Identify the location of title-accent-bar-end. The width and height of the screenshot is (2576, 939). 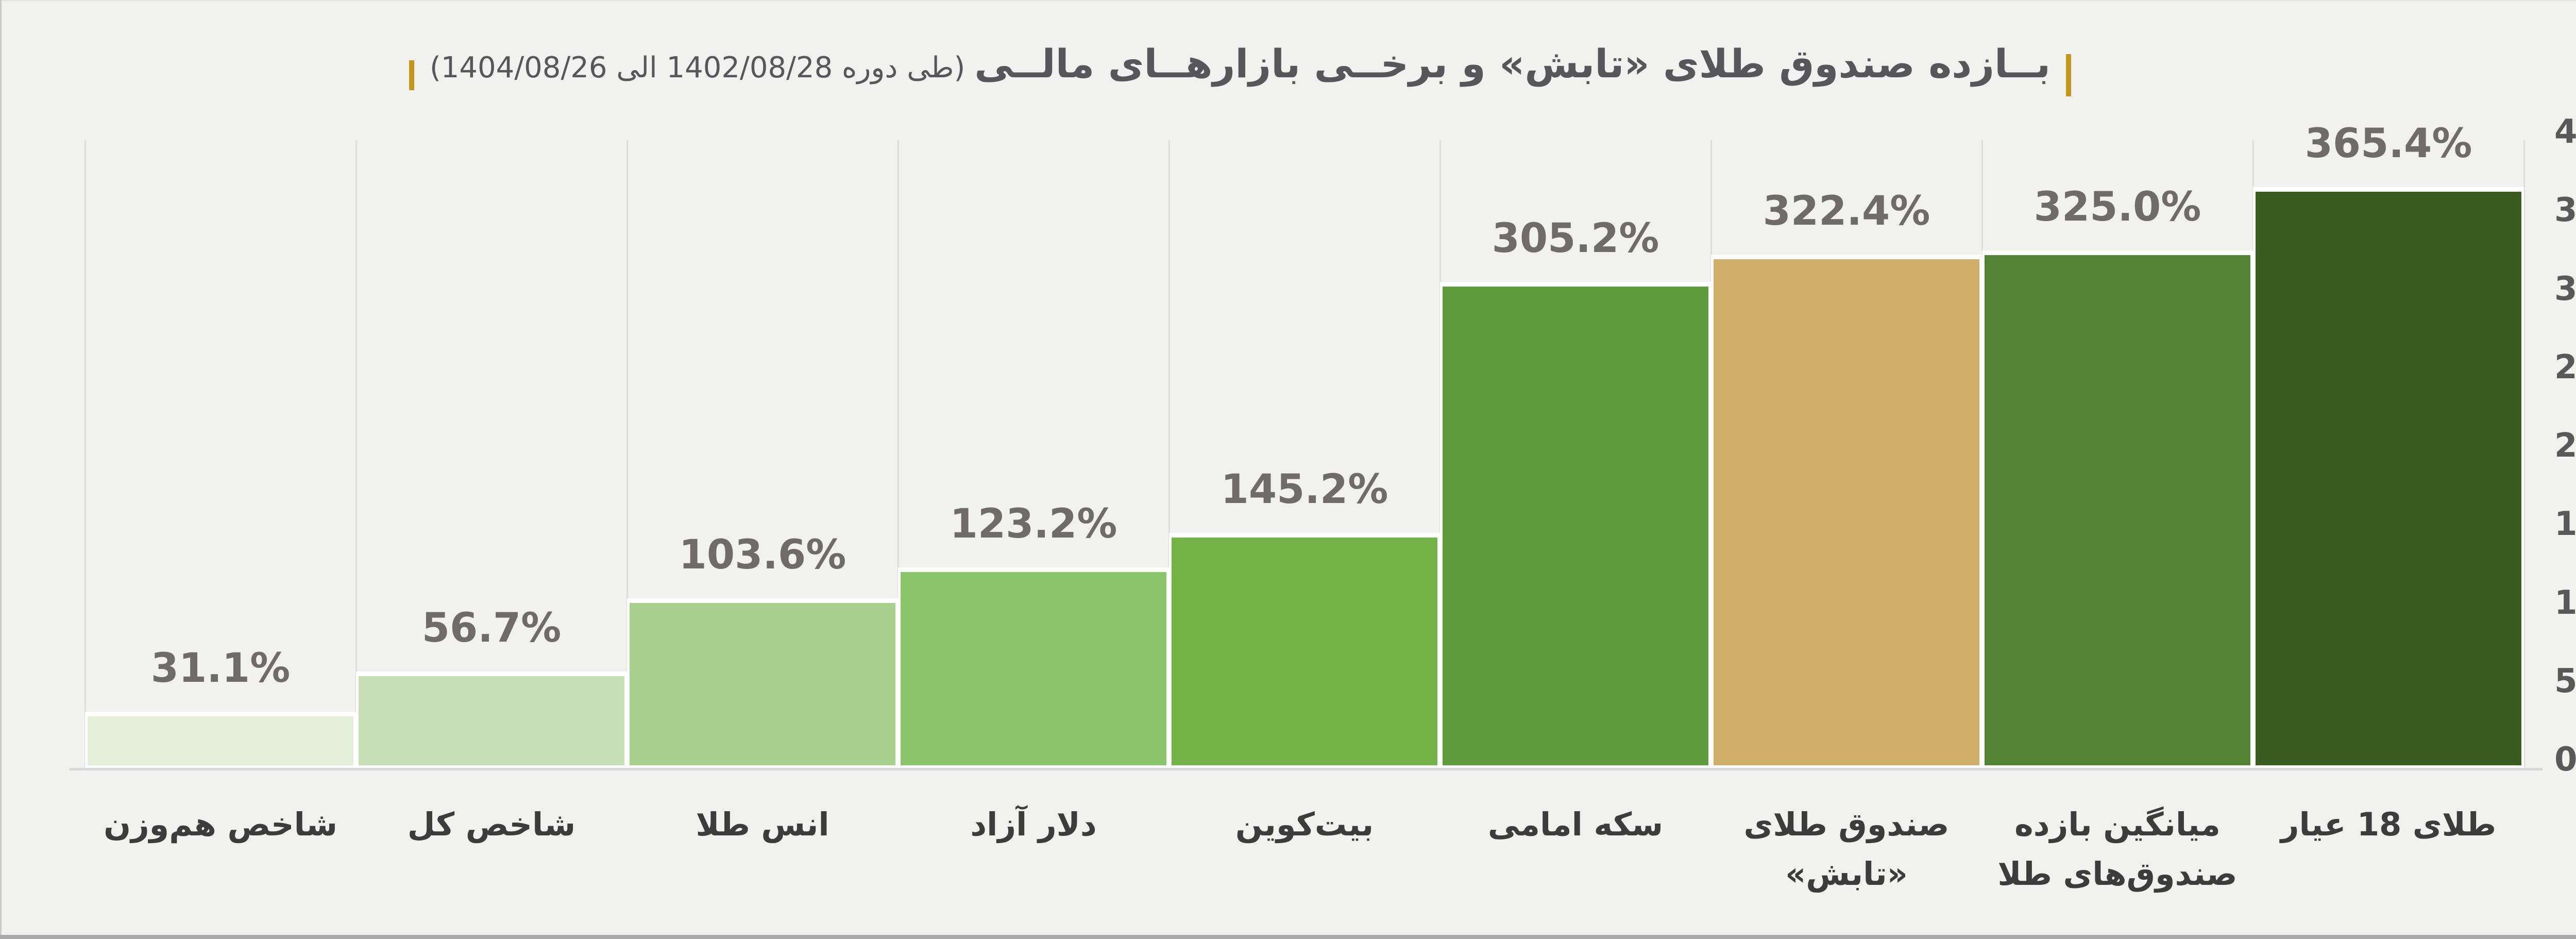
(411, 75).